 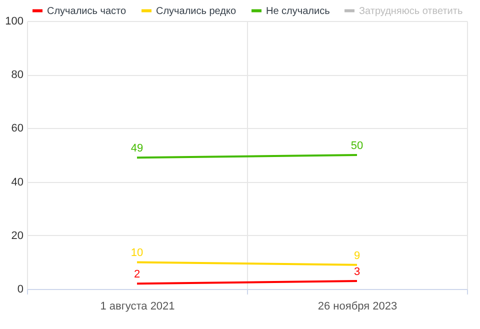 What do you see at coordinates (17, 128) in the screenshot?
I see `y-tick-label: 60` at bounding box center [17, 128].